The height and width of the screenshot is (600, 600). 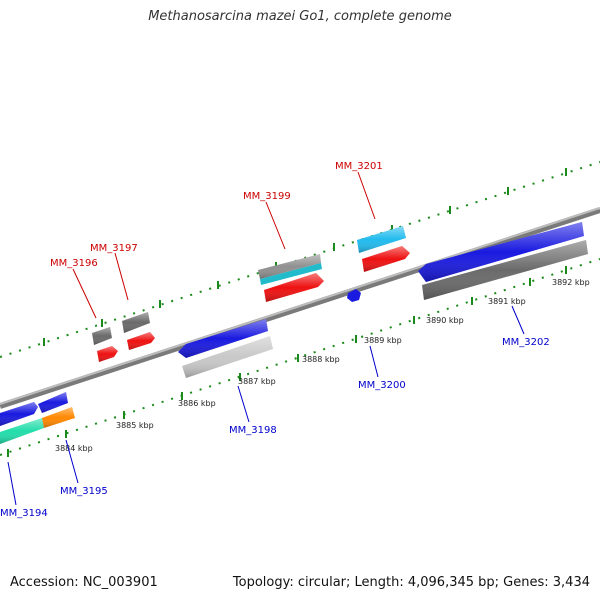 What do you see at coordinates (381, 239) in the screenshot?
I see `cds-mm3201-cyan` at bounding box center [381, 239].